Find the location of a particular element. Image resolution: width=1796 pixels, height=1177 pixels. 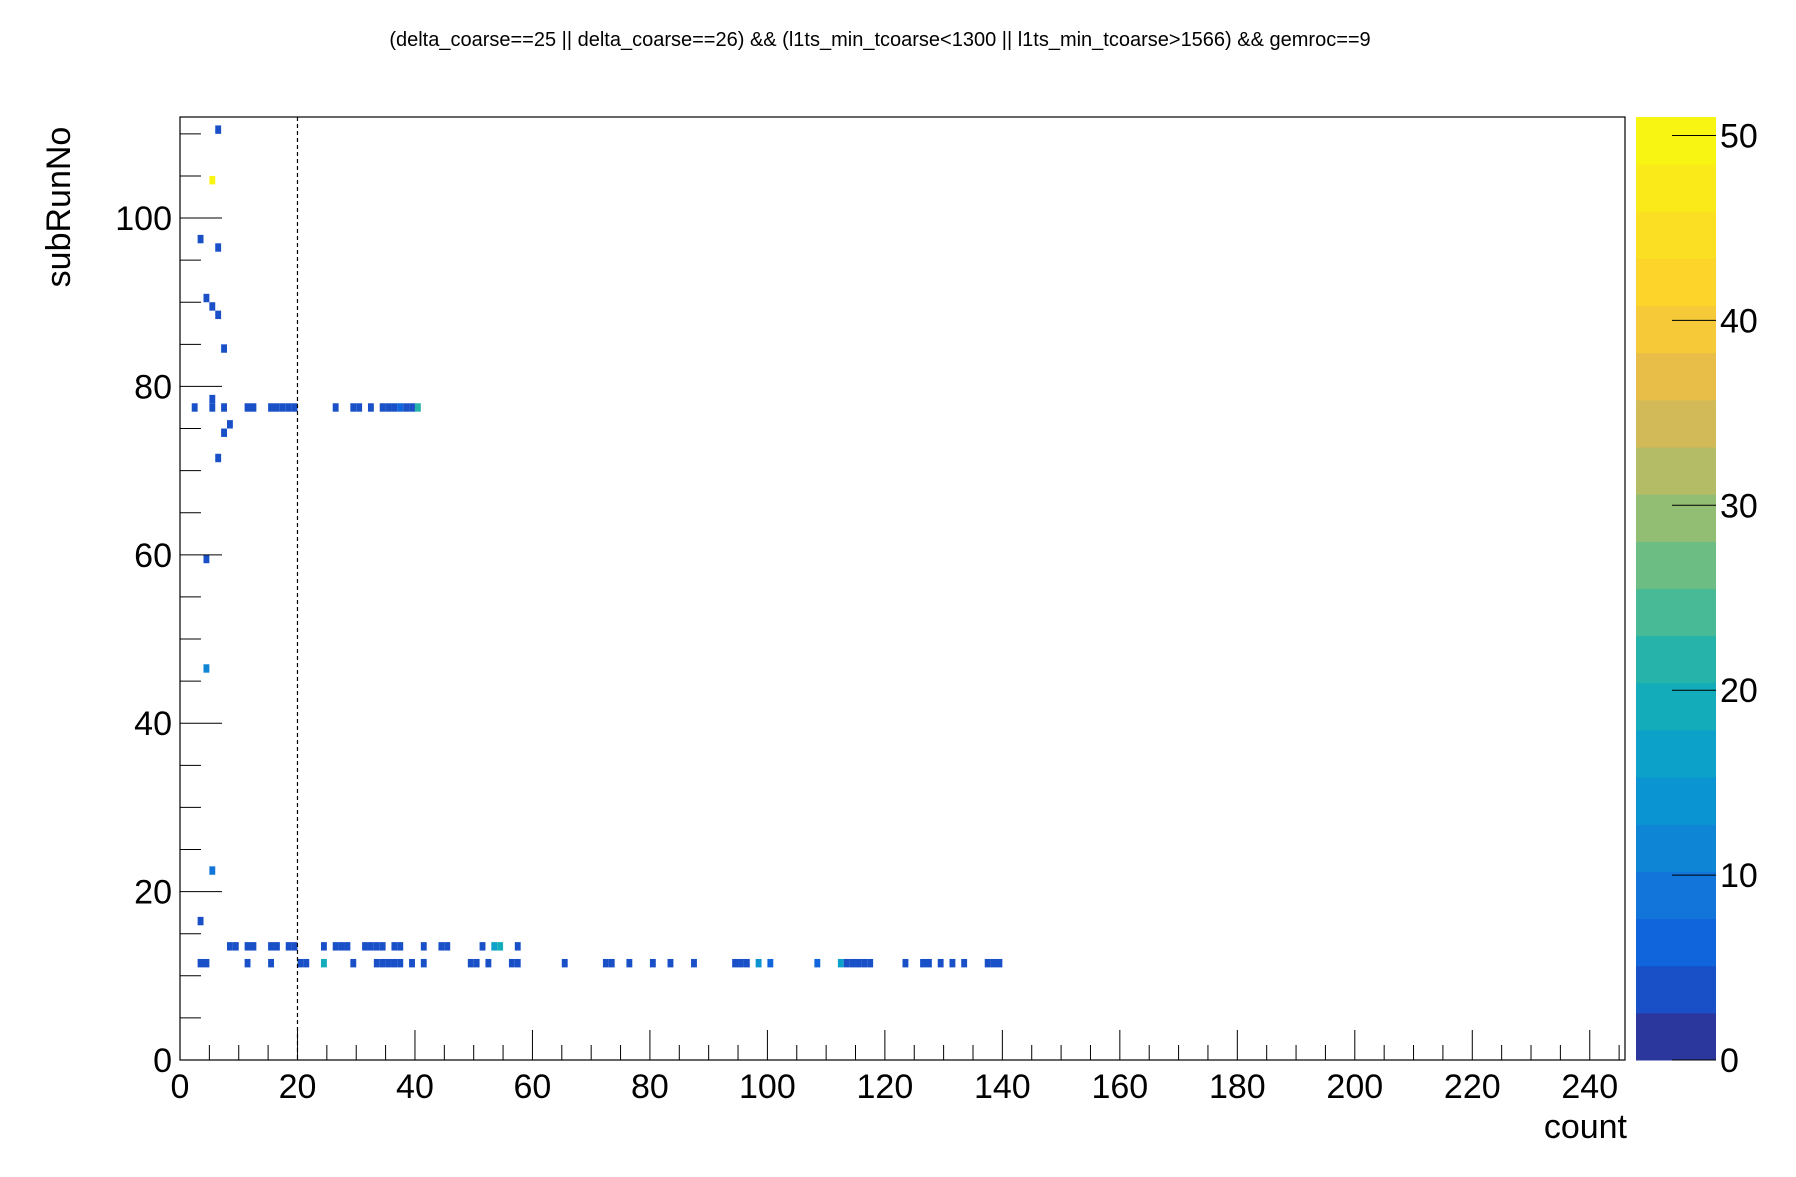

x-axis: 0 20 40 60 80 100 120 140 160 180 200 220 240 is located at coordinates (895, 1068).